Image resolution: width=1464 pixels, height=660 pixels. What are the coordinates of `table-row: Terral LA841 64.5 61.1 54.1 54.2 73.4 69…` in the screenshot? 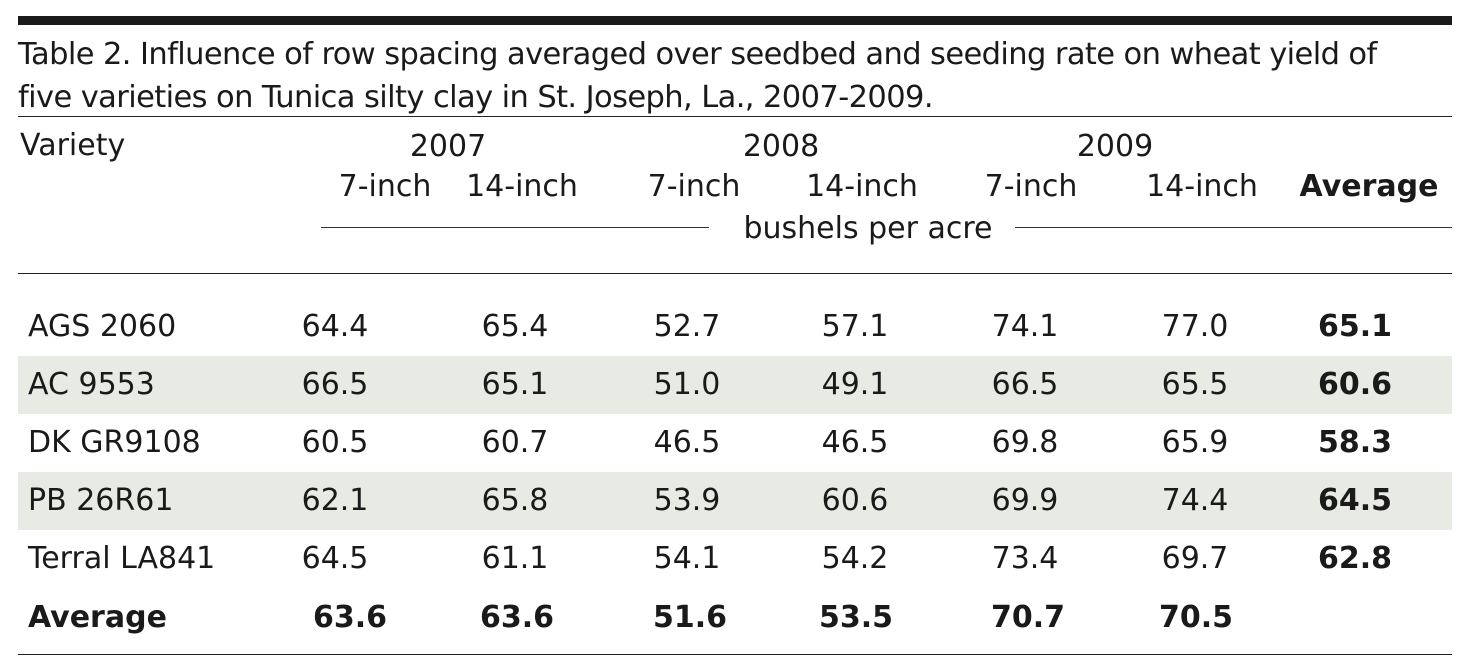 It's located at (735, 559).